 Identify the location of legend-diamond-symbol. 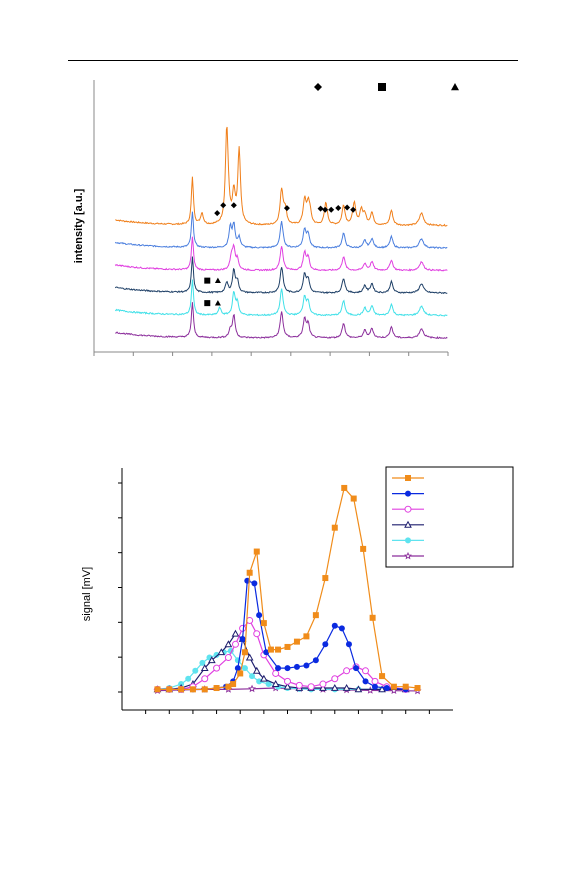
(318, 87).